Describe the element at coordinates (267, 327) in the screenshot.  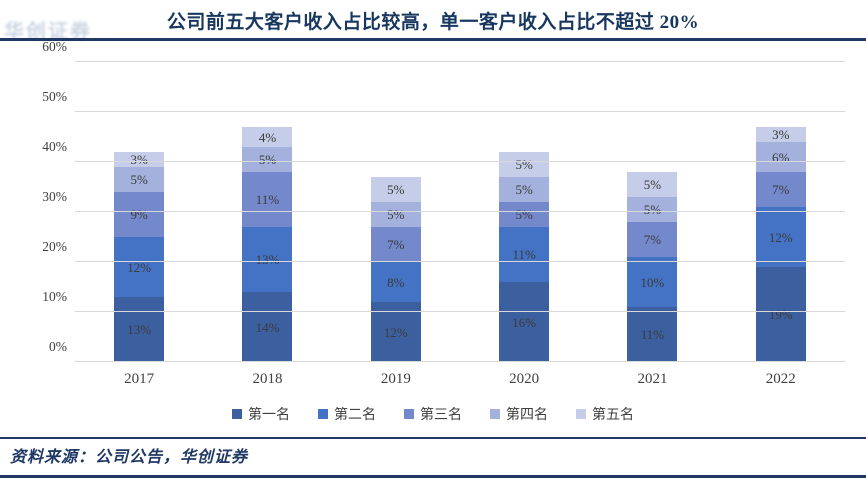
I see `bar-segment: 14%` at that location.